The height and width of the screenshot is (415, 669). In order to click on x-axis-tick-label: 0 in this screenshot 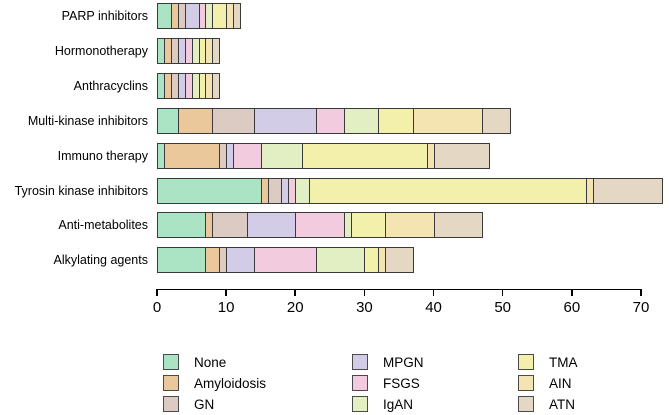, I will do `click(157, 307)`.